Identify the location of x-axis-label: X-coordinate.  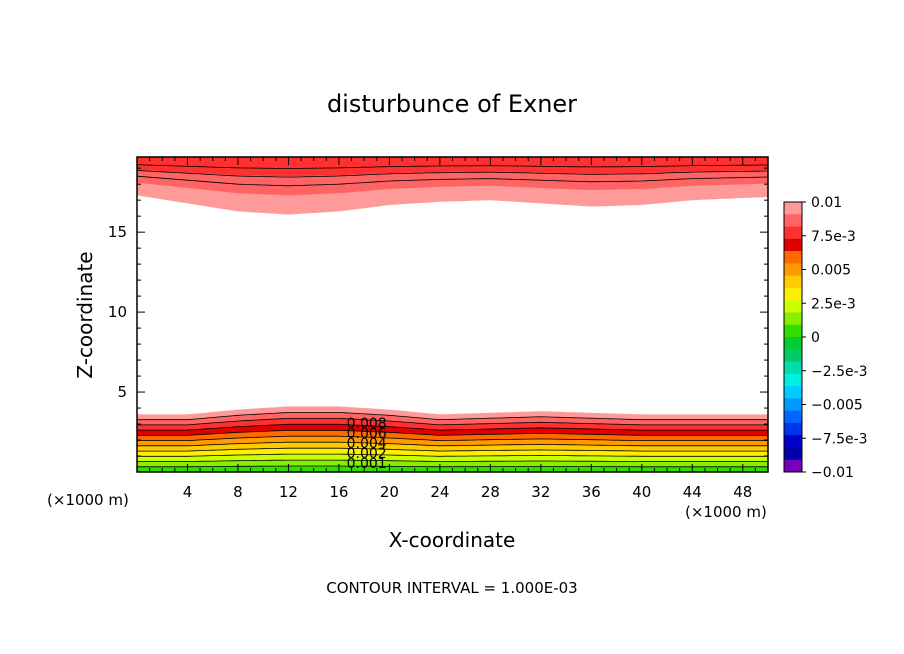
(452, 540).